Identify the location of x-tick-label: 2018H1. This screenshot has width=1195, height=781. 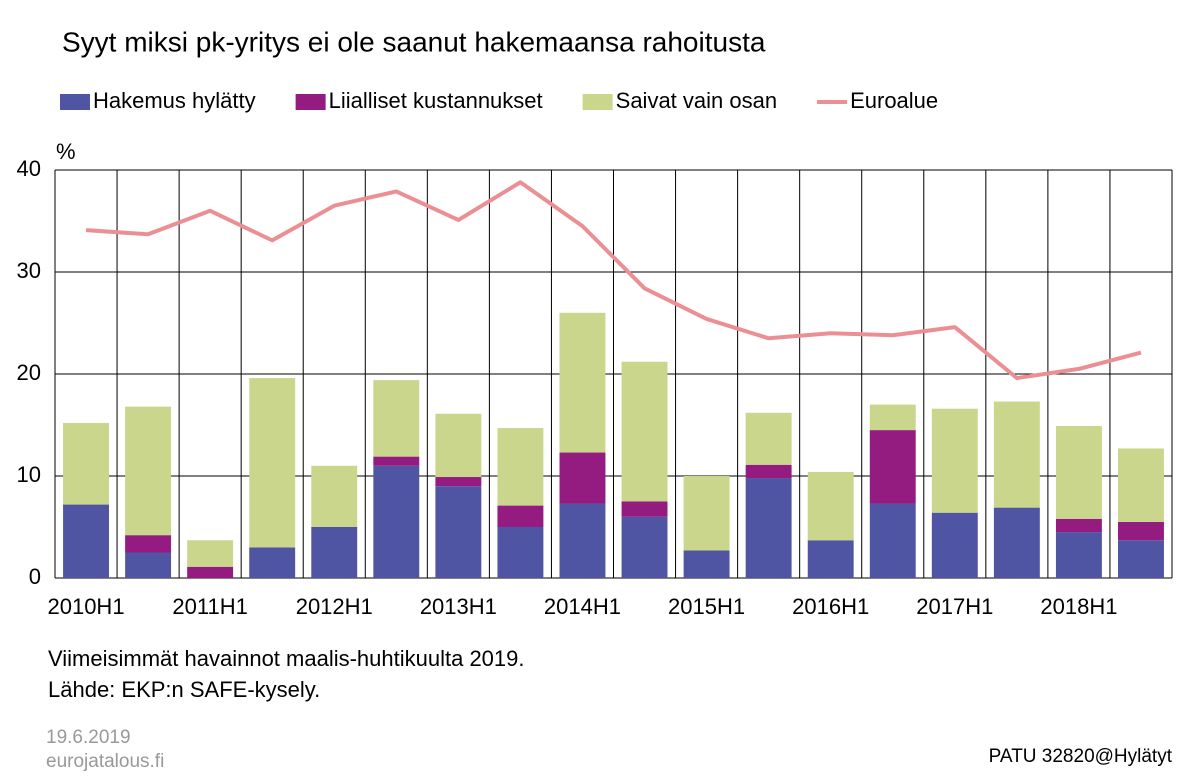
(1078, 606).